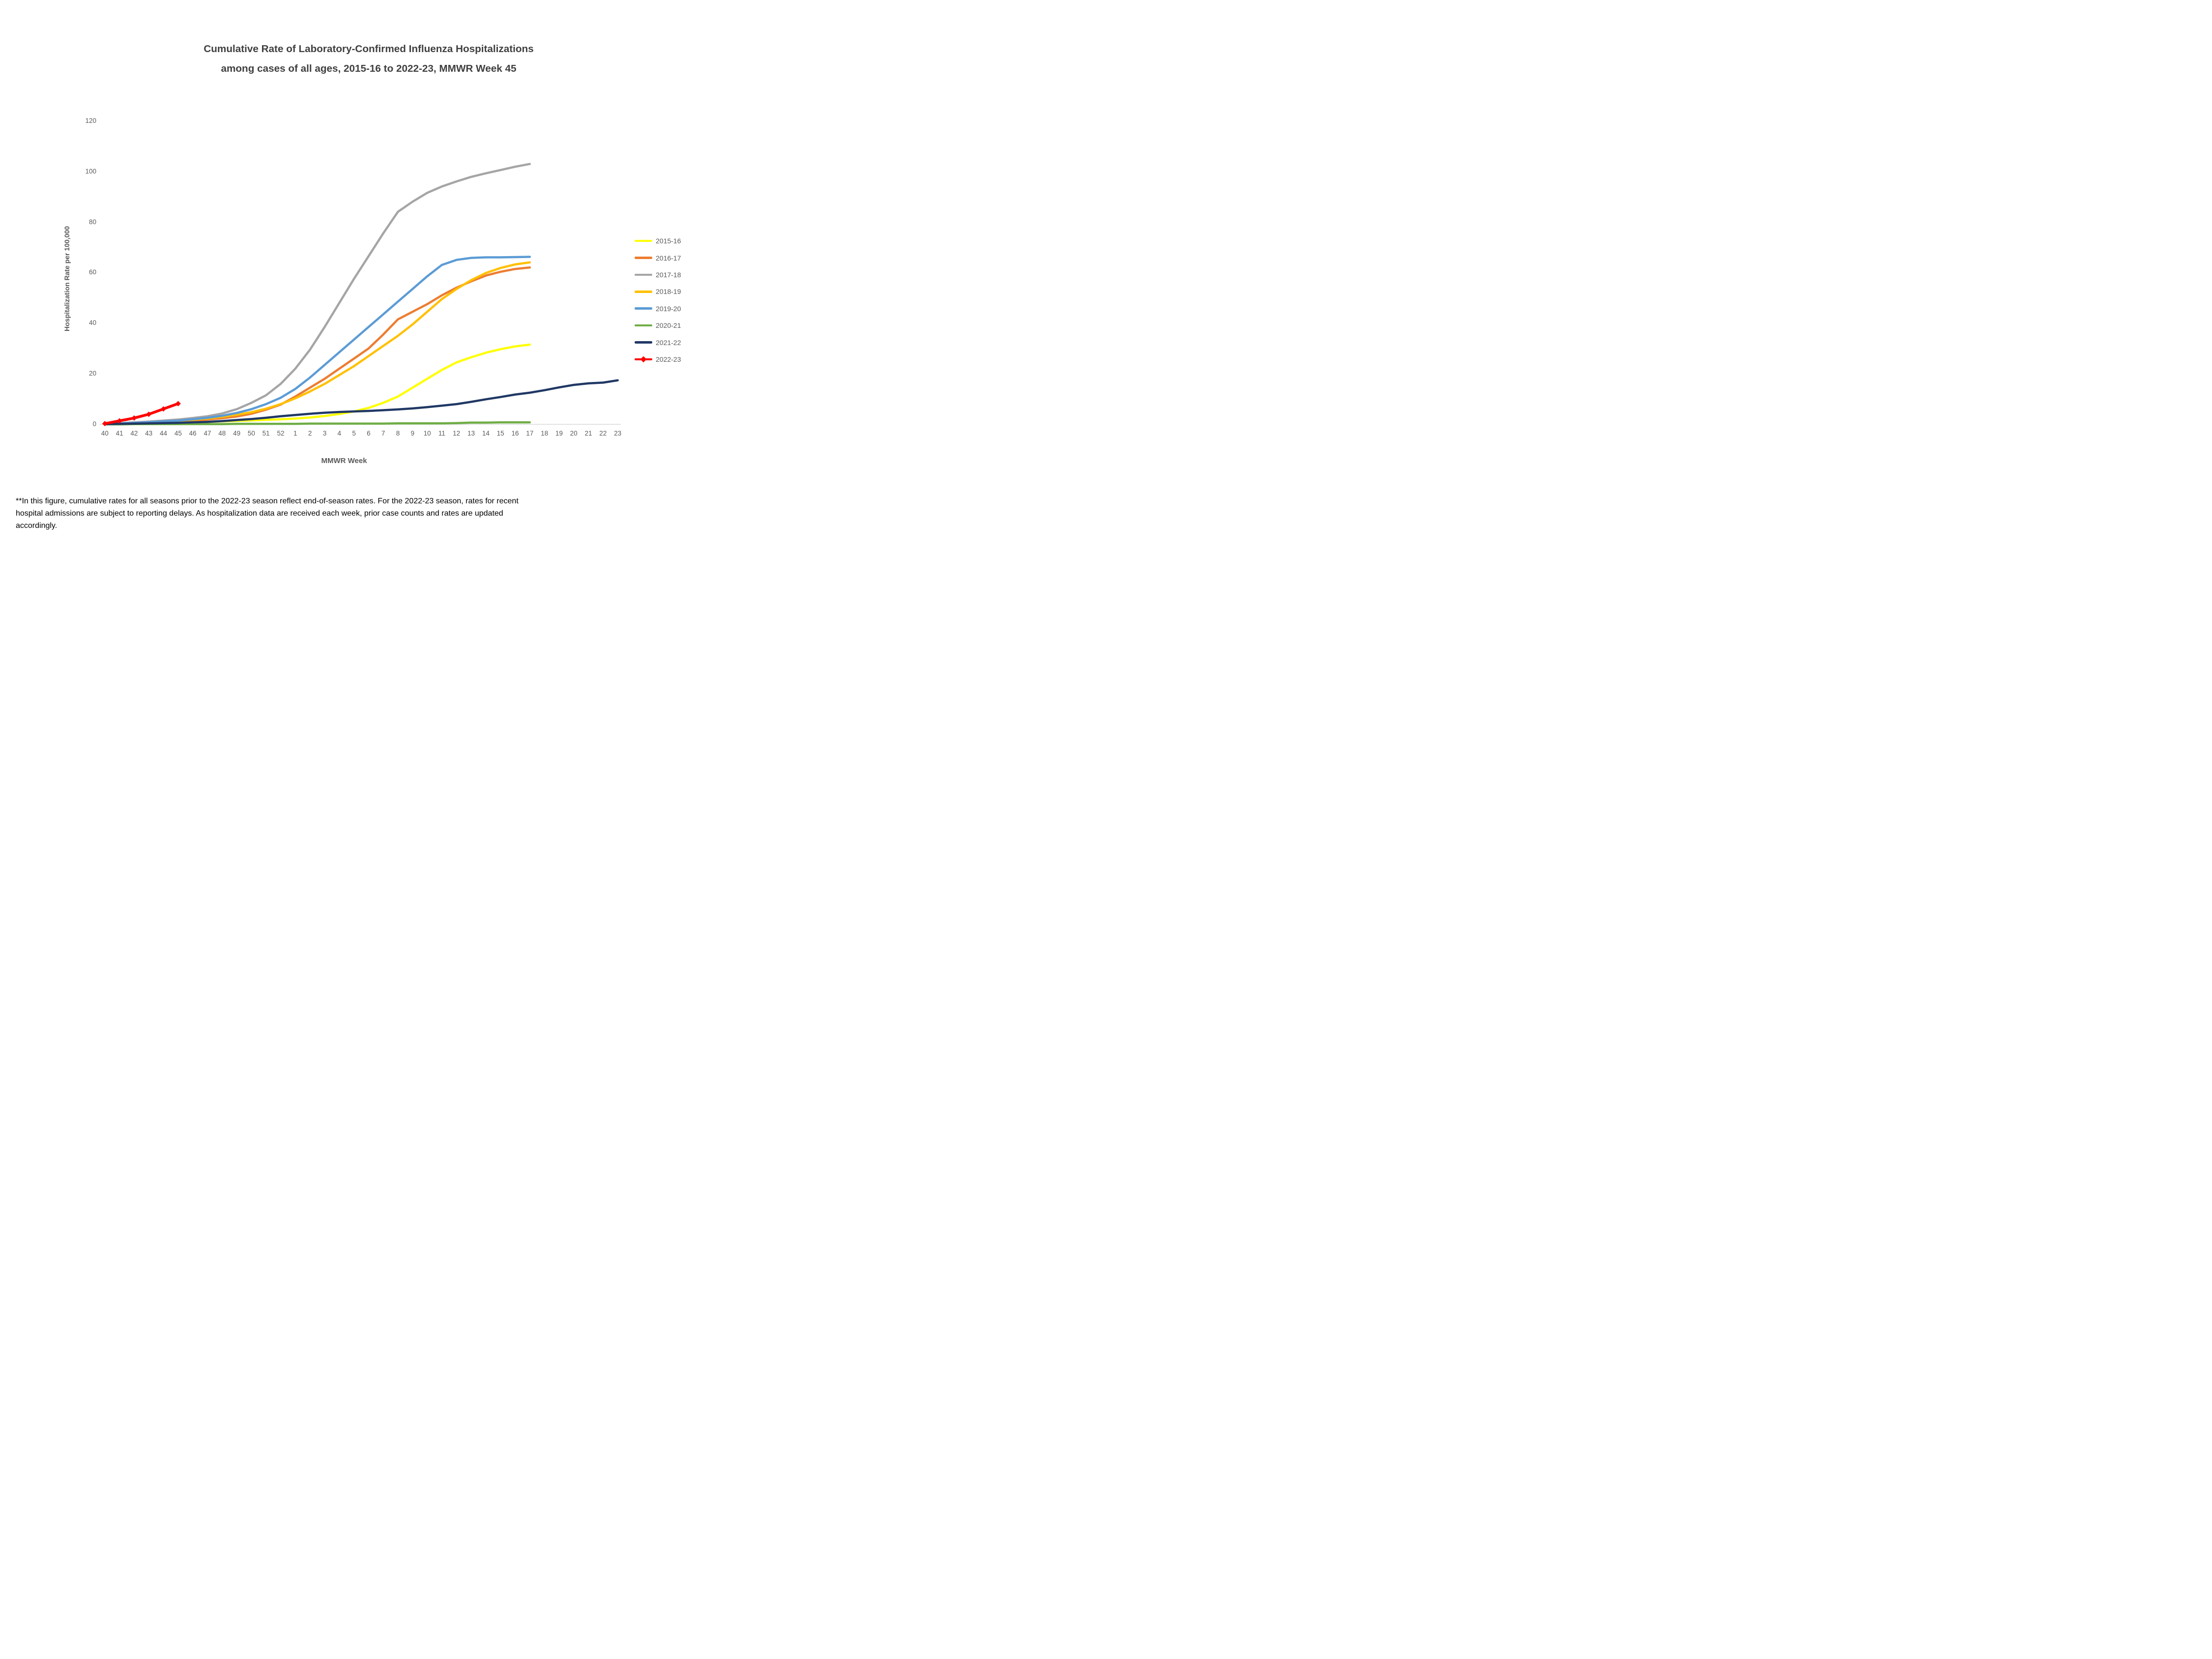  I want to click on y-tick-label: 60, so click(92, 272).